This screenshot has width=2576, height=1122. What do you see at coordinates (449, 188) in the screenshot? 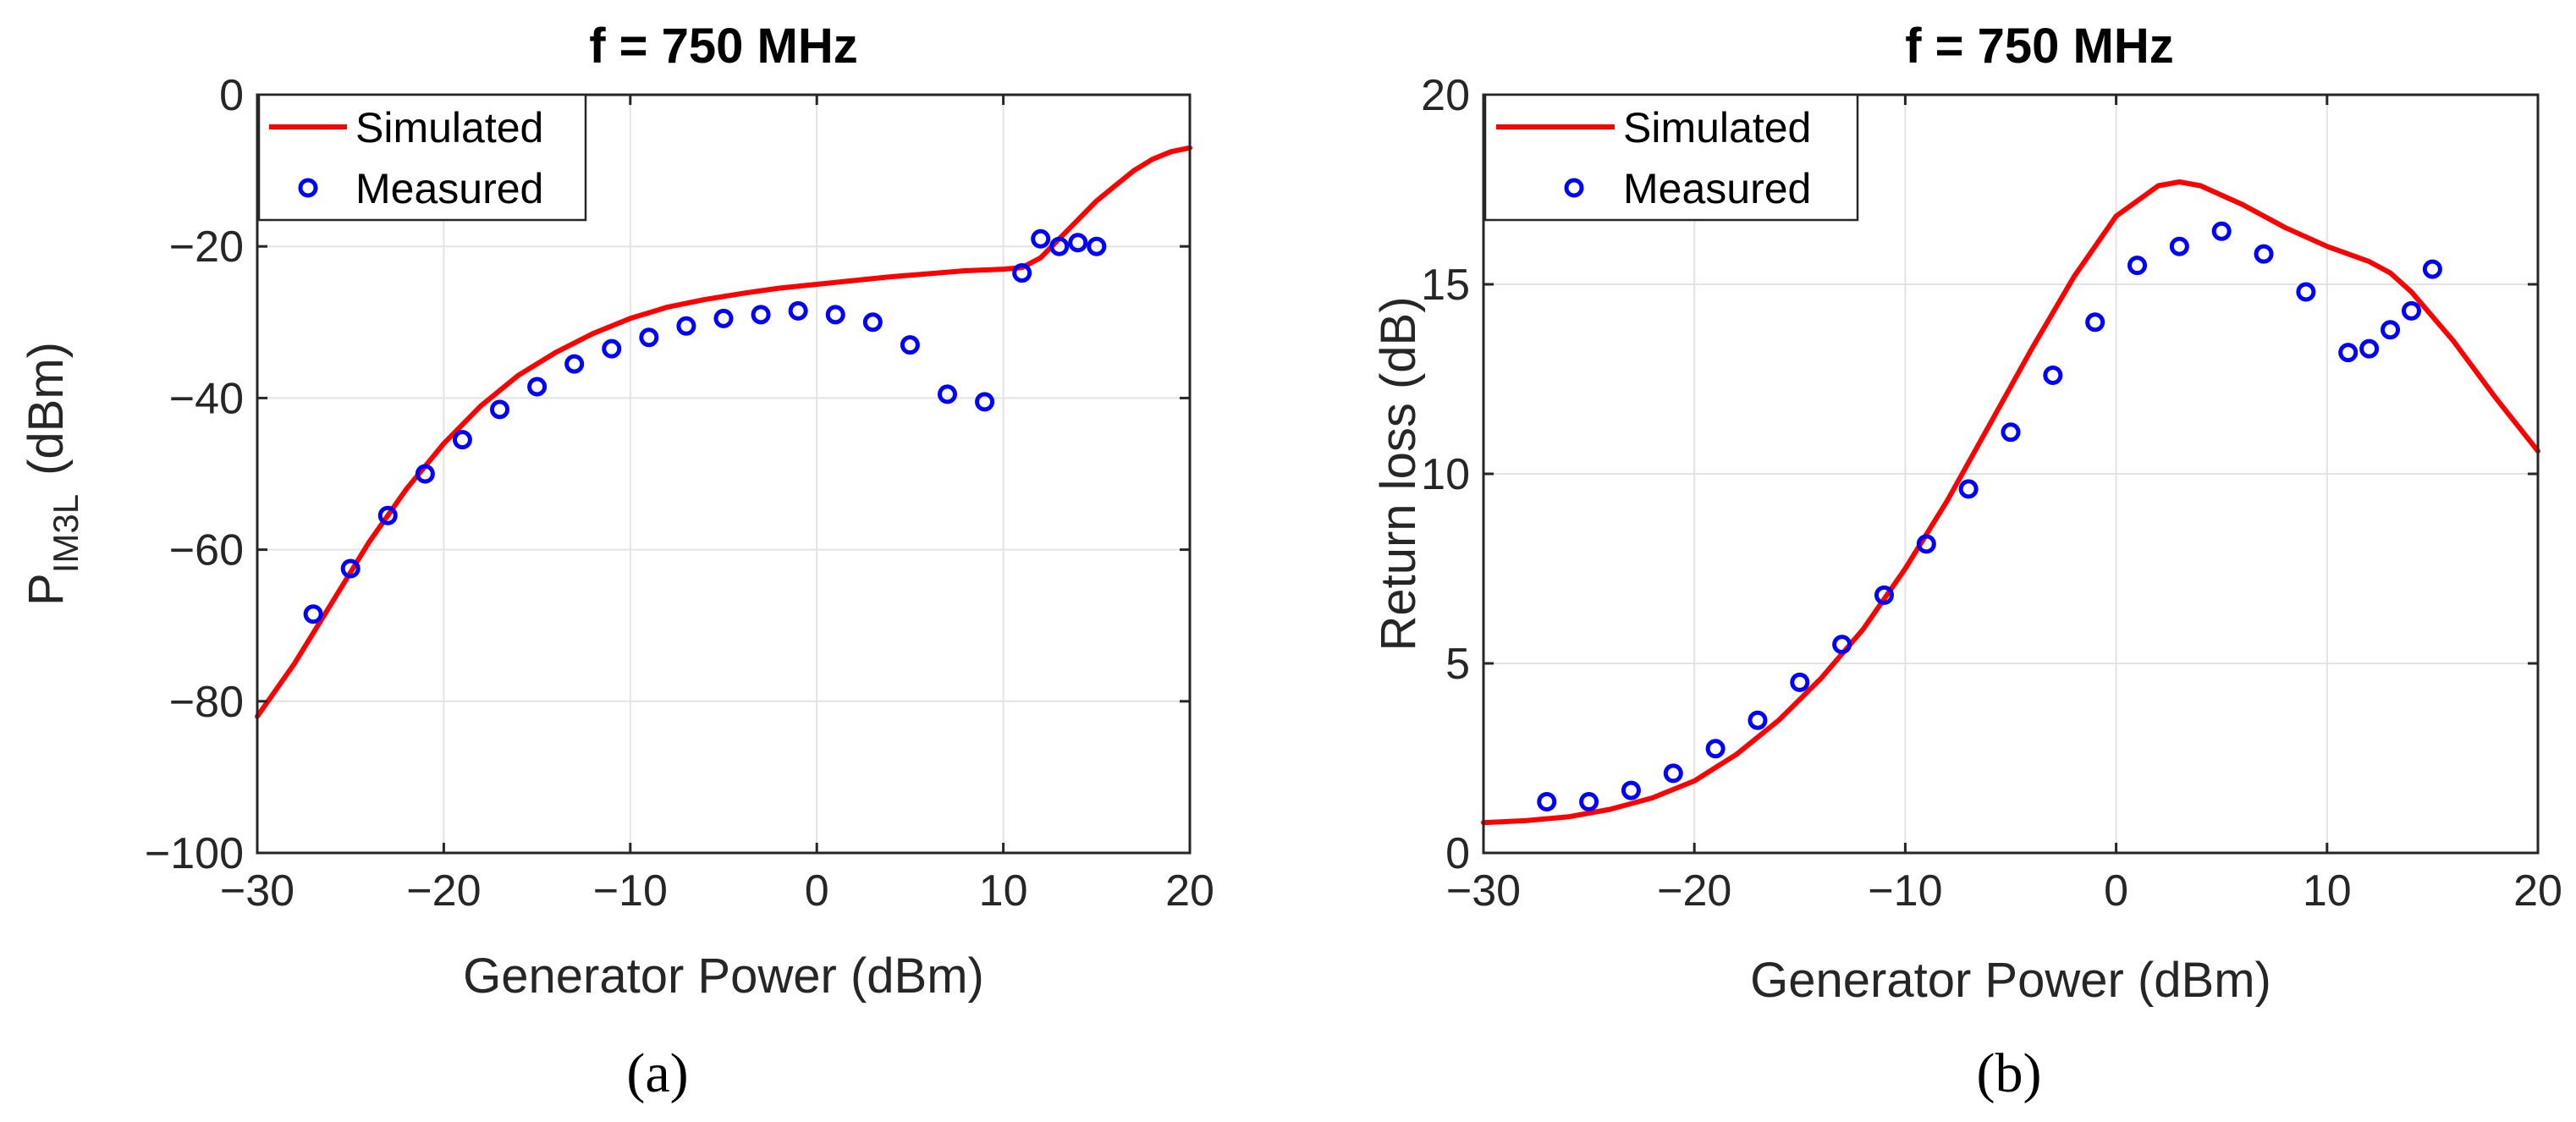
I see `chart-a-legend-measured: Measured` at bounding box center [449, 188].